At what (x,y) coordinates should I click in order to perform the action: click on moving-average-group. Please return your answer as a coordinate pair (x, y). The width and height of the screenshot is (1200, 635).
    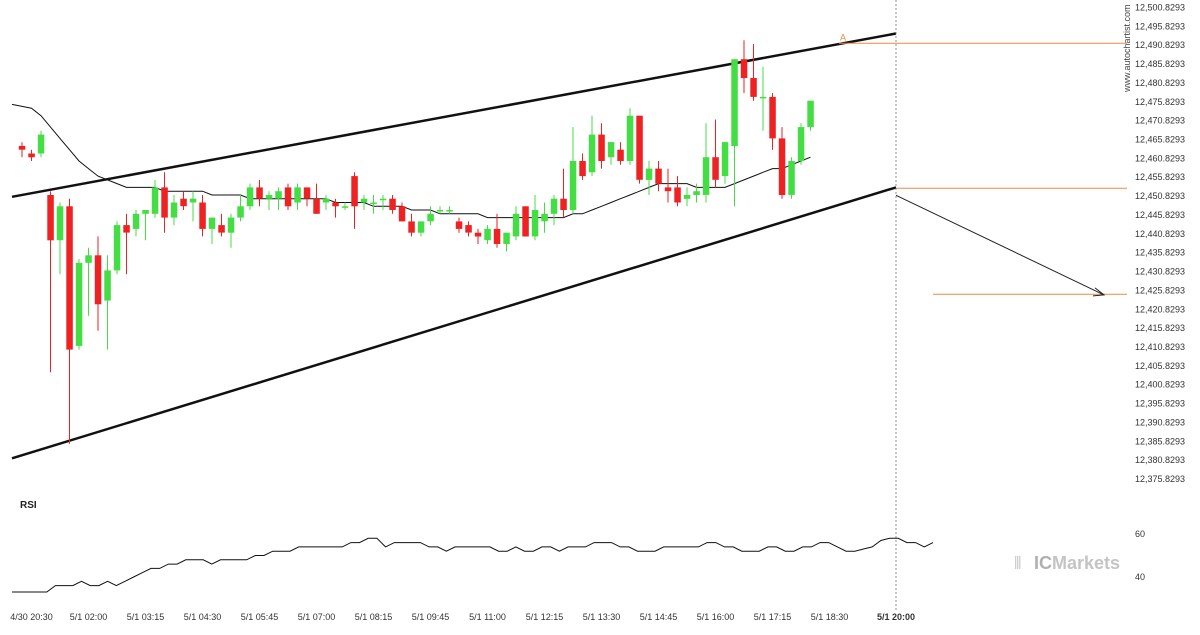
    Looking at the image, I should click on (411, 161).